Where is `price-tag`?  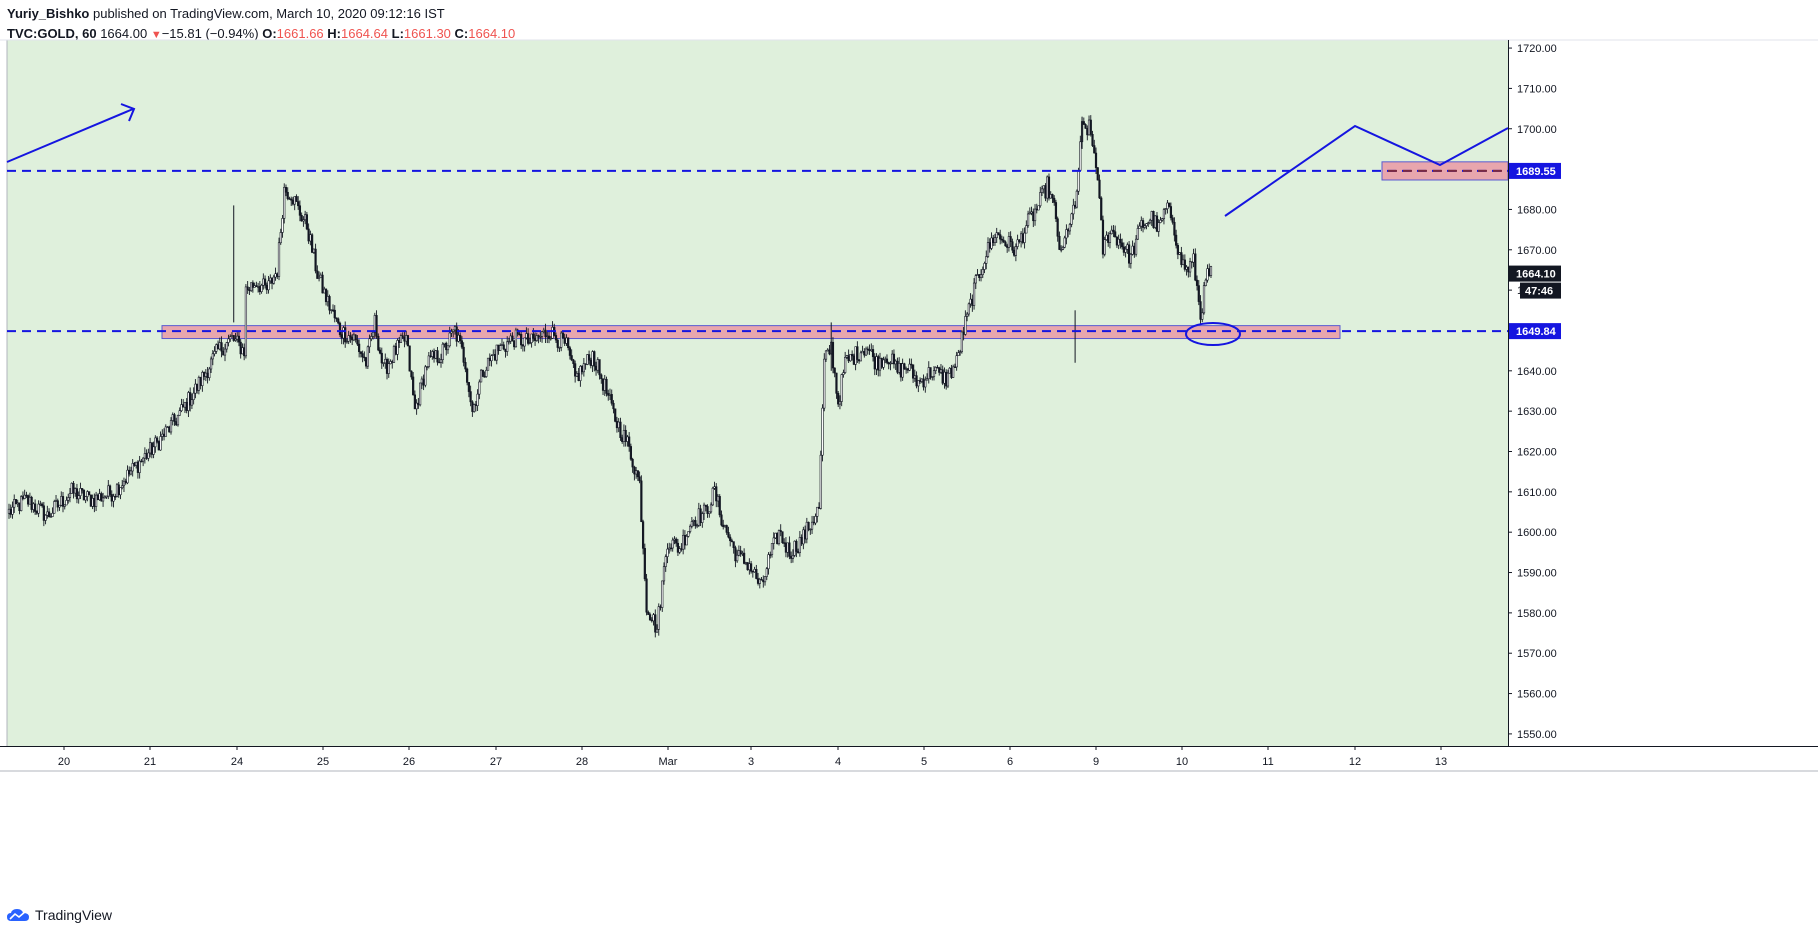 price-tag is located at coordinates (1535, 170).